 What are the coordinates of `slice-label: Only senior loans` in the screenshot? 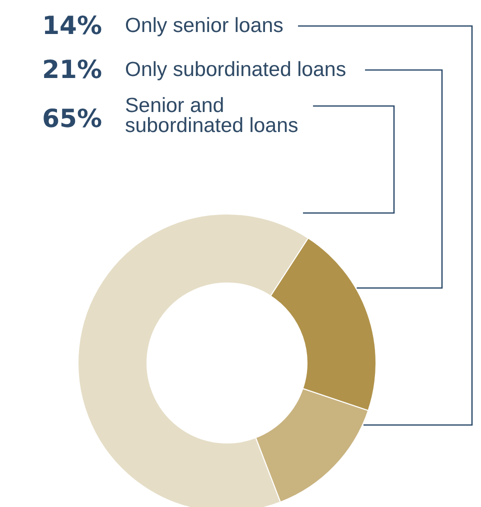 It's located at (204, 25).